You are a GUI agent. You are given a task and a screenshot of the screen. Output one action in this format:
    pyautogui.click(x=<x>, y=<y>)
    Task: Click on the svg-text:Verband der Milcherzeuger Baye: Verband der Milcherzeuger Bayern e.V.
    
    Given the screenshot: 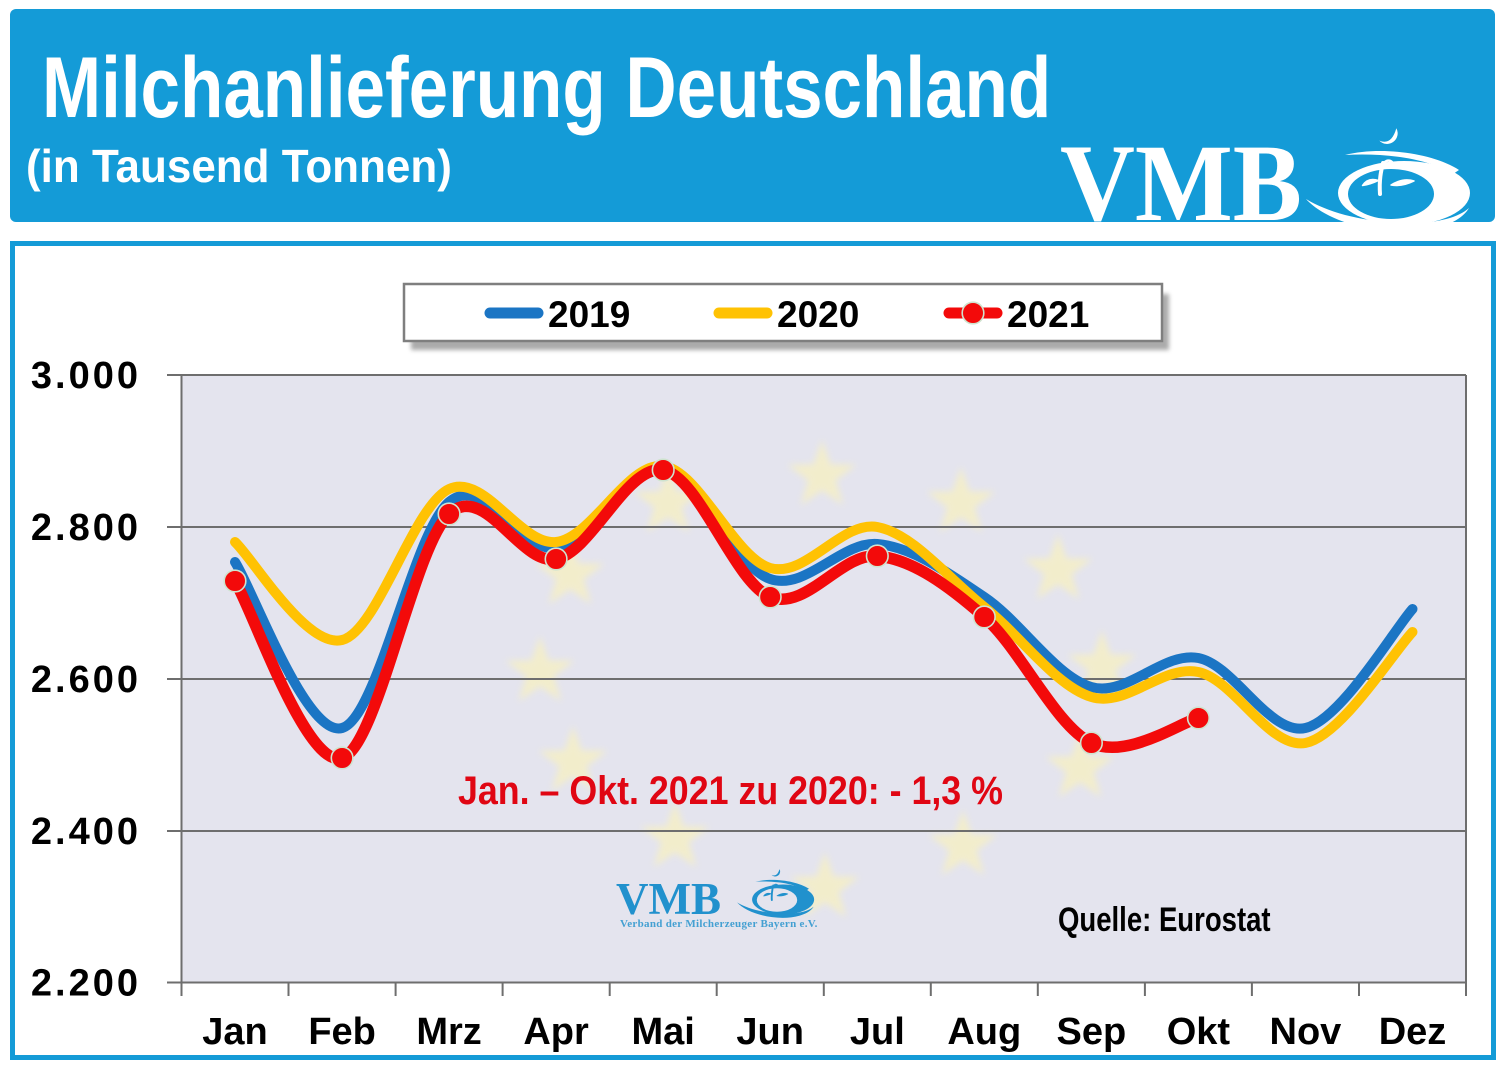 What is the action you would take?
    pyautogui.click(x=719, y=924)
    